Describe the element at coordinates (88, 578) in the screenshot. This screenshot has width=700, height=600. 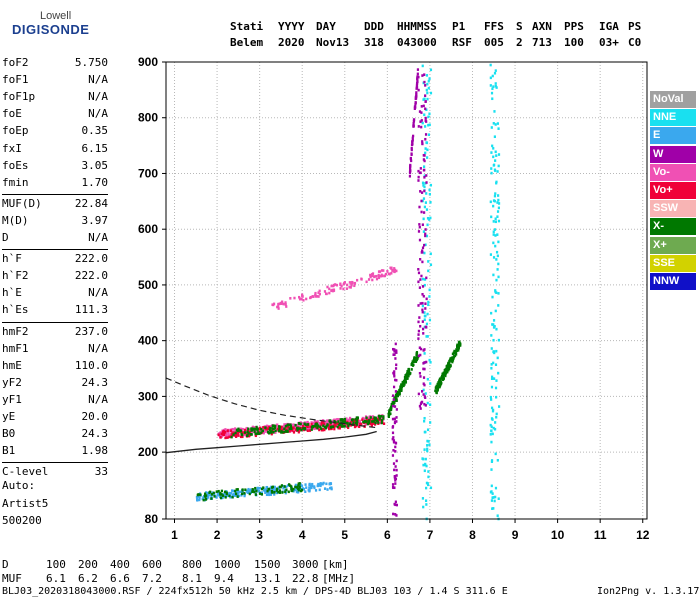
I see `footer-value: 6.2` at that location.